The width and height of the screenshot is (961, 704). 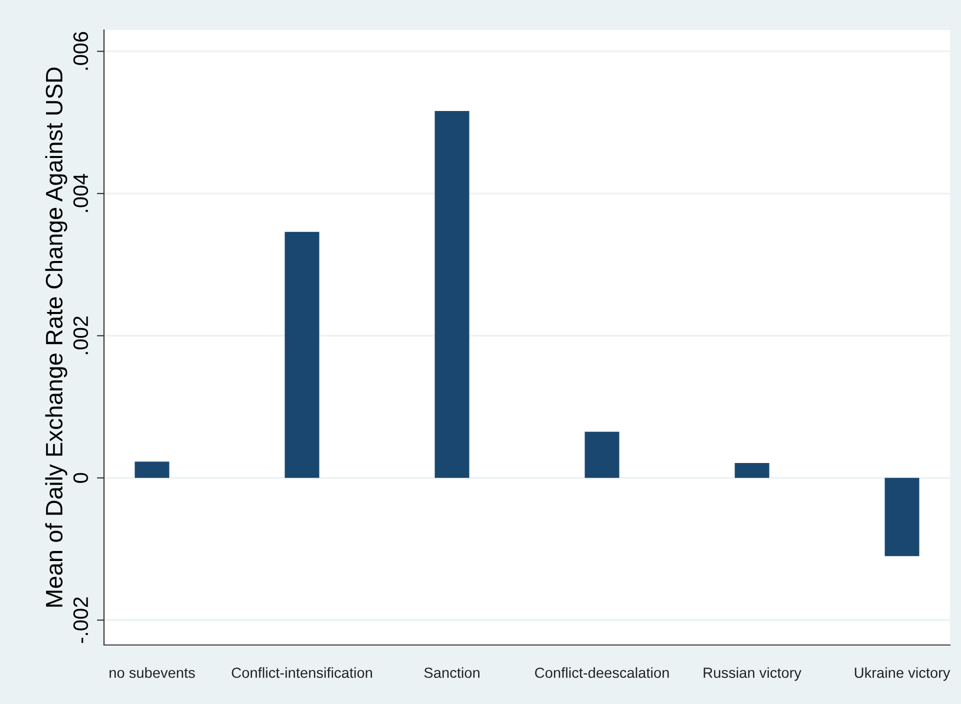 What do you see at coordinates (602, 672) in the screenshot?
I see `x-tick-label: Conflict-deescalation` at bounding box center [602, 672].